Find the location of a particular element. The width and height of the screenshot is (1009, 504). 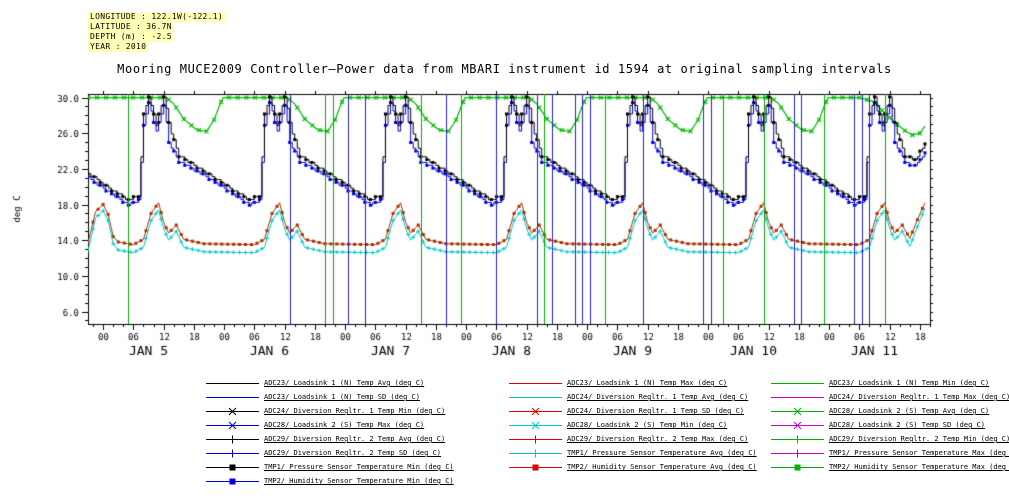

legend-label: ADC28/ Loadsink 2 (S) Temp Max (deg C) is located at coordinates (344, 425).